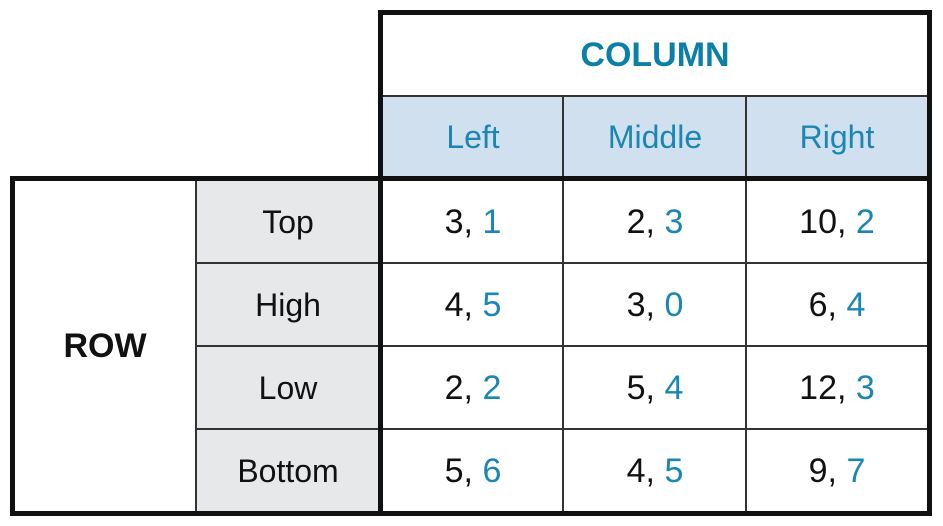 The image size is (943, 526). Describe the element at coordinates (473, 304) in the screenshot. I see `payoff-high-left: 4, 5` at that location.